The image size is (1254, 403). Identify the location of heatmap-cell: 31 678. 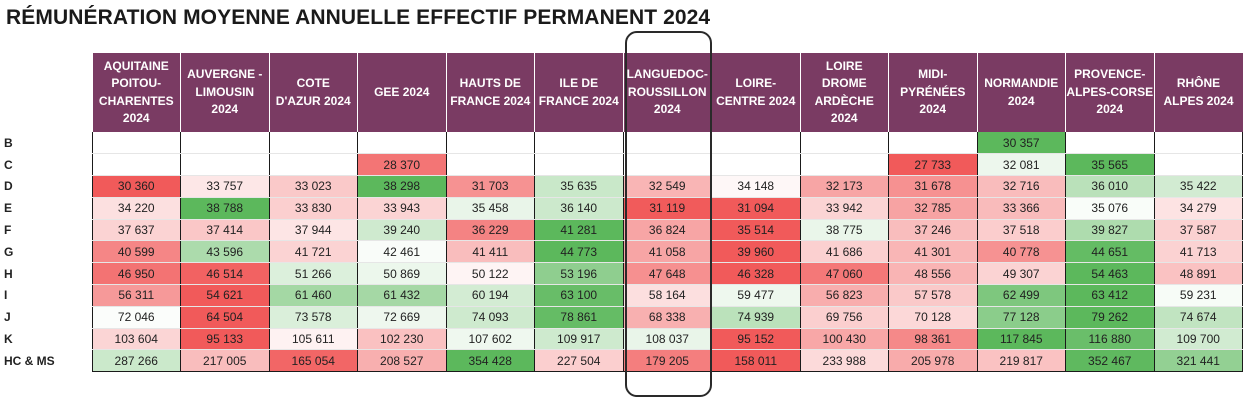
(932, 186).